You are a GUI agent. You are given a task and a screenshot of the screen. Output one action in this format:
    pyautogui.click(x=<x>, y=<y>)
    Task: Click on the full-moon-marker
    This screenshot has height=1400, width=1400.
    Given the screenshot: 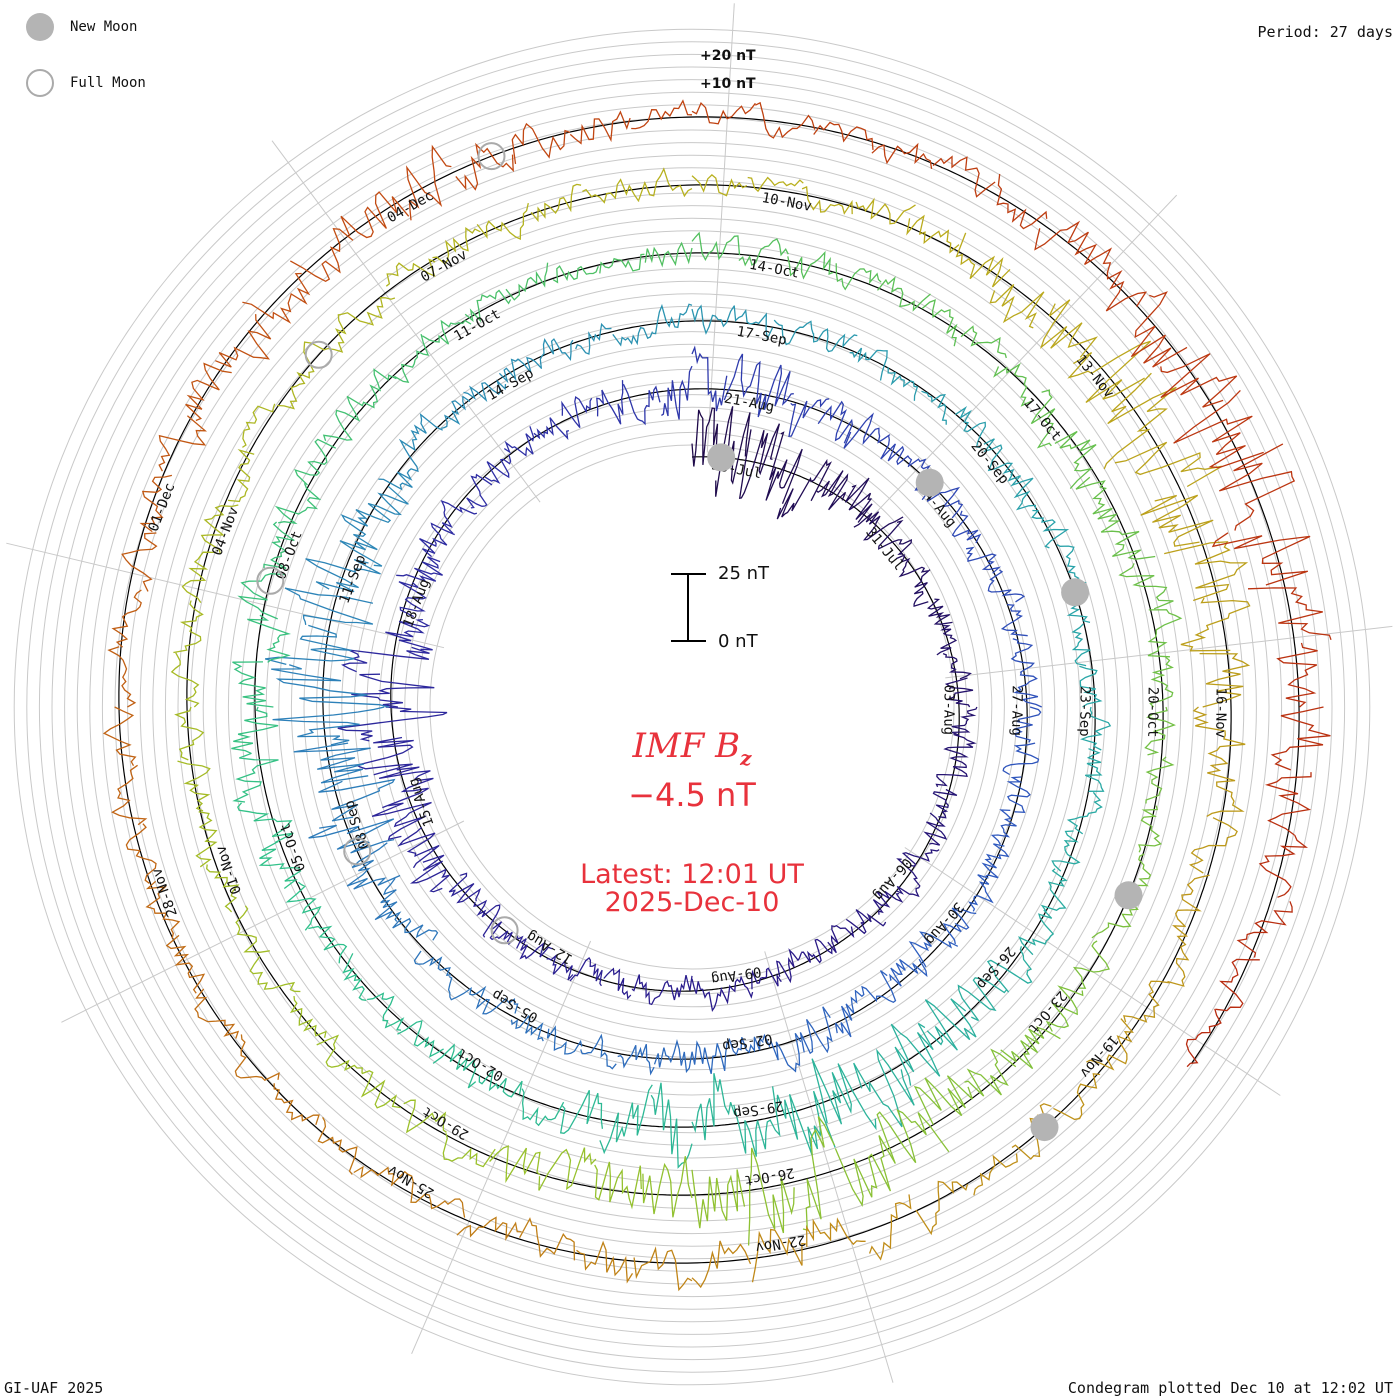 What is the action you would take?
    pyautogui.click(x=270, y=580)
    